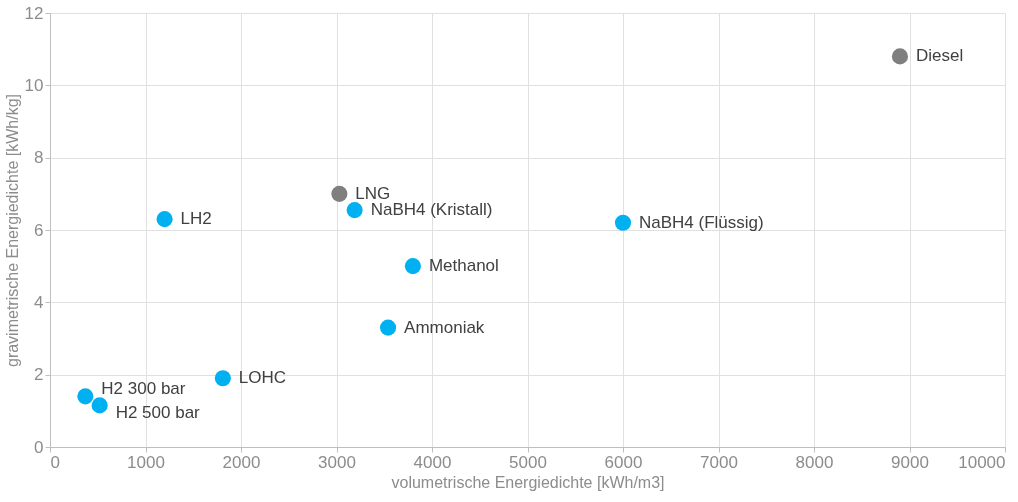 The height and width of the screenshot is (502, 1018). What do you see at coordinates (158, 413) in the screenshot?
I see `annotation: H2 500 bar` at bounding box center [158, 413].